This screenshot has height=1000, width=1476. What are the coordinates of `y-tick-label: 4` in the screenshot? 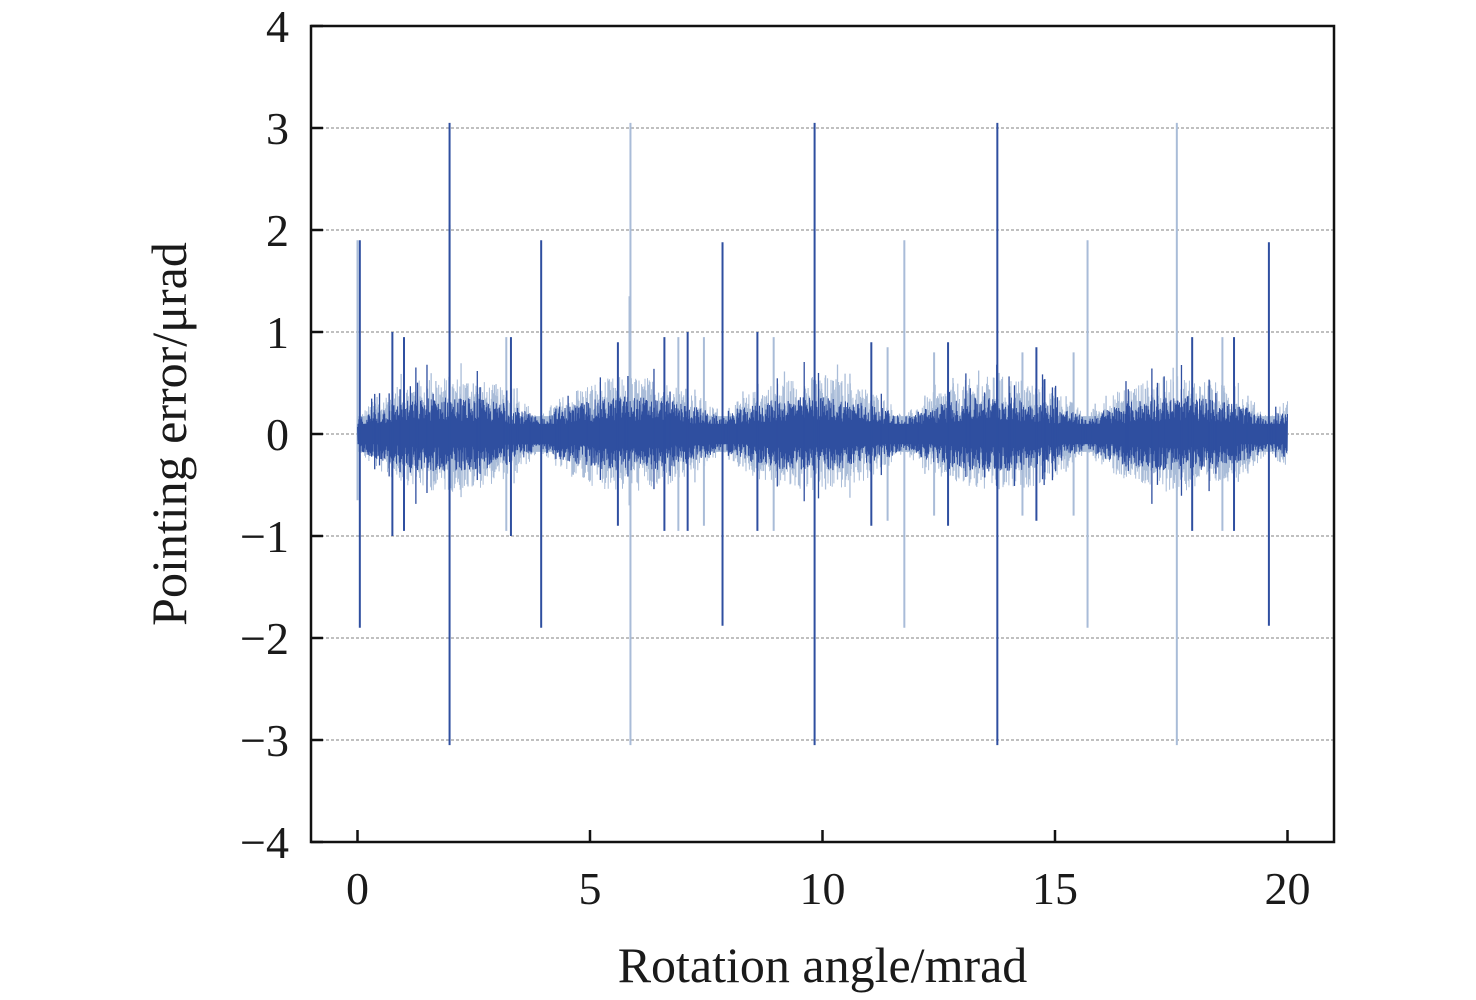 It's located at (277, 26).